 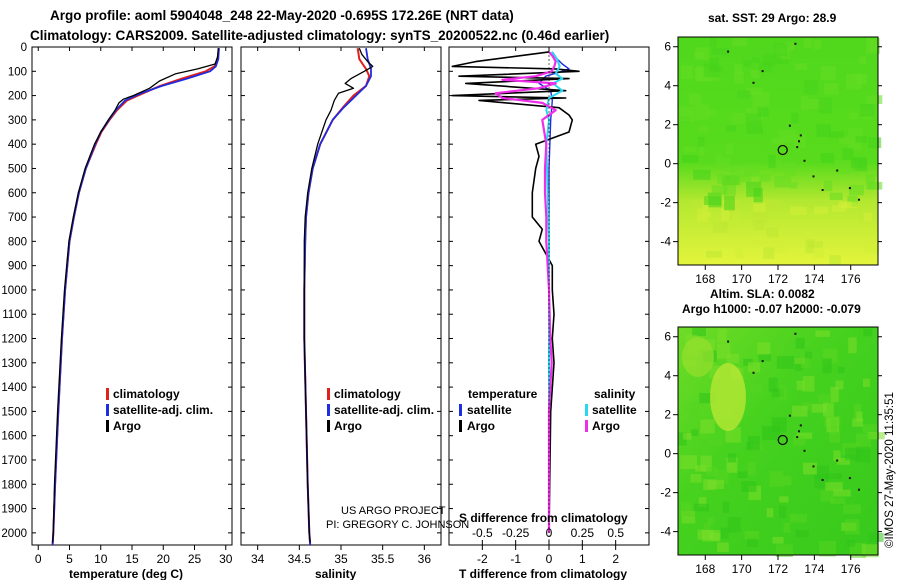 I want to click on sst-map-axes: 168 170 172 174 176 -4 -2 0 2 4 6, so click(x=771, y=163).